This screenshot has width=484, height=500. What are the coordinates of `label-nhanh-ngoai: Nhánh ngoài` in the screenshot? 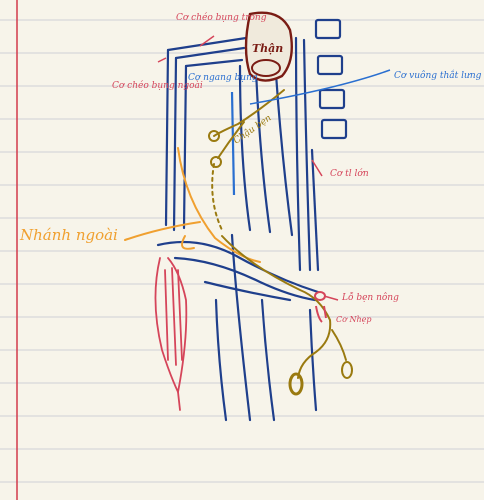 It's located at (68, 235).